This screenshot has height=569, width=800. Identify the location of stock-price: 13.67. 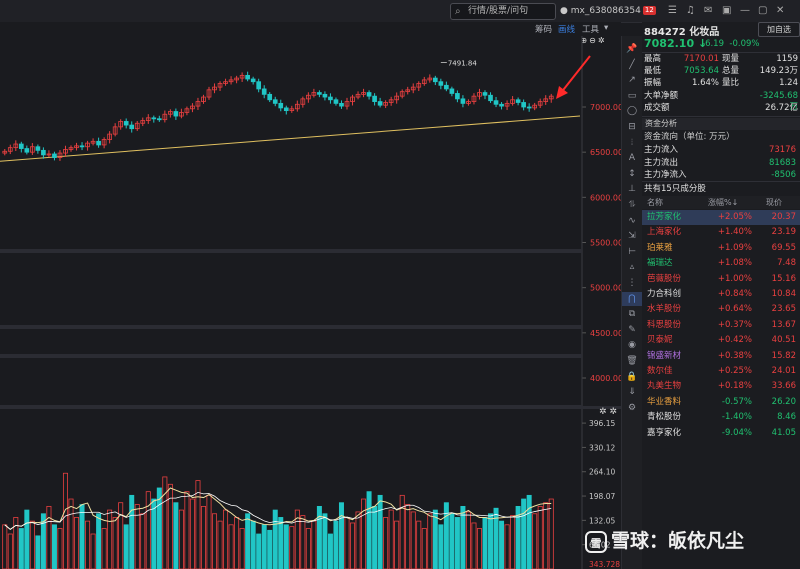
(783, 324).